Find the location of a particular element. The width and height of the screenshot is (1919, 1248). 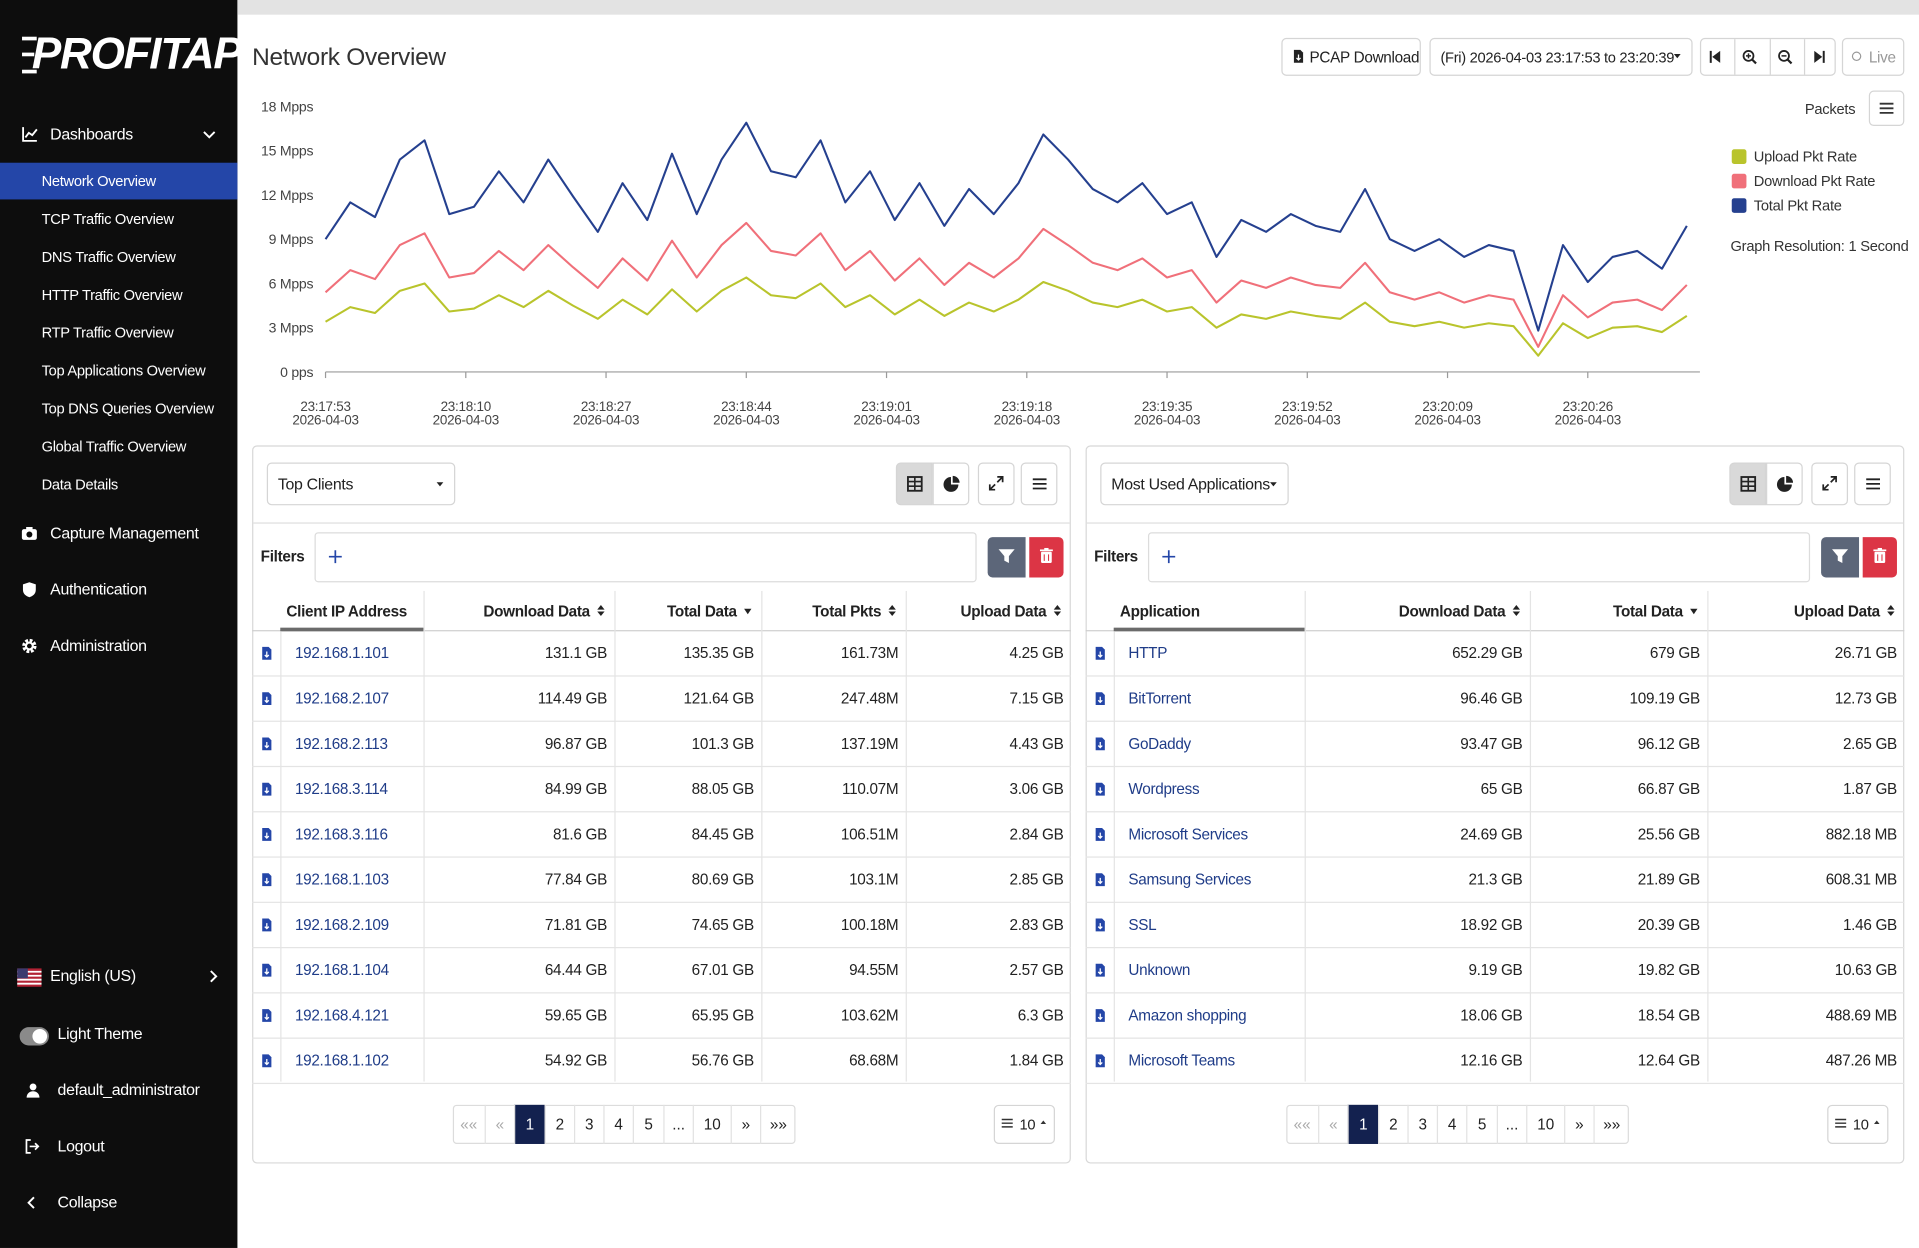

caretD-shape is located at coordinates (1273, 484).